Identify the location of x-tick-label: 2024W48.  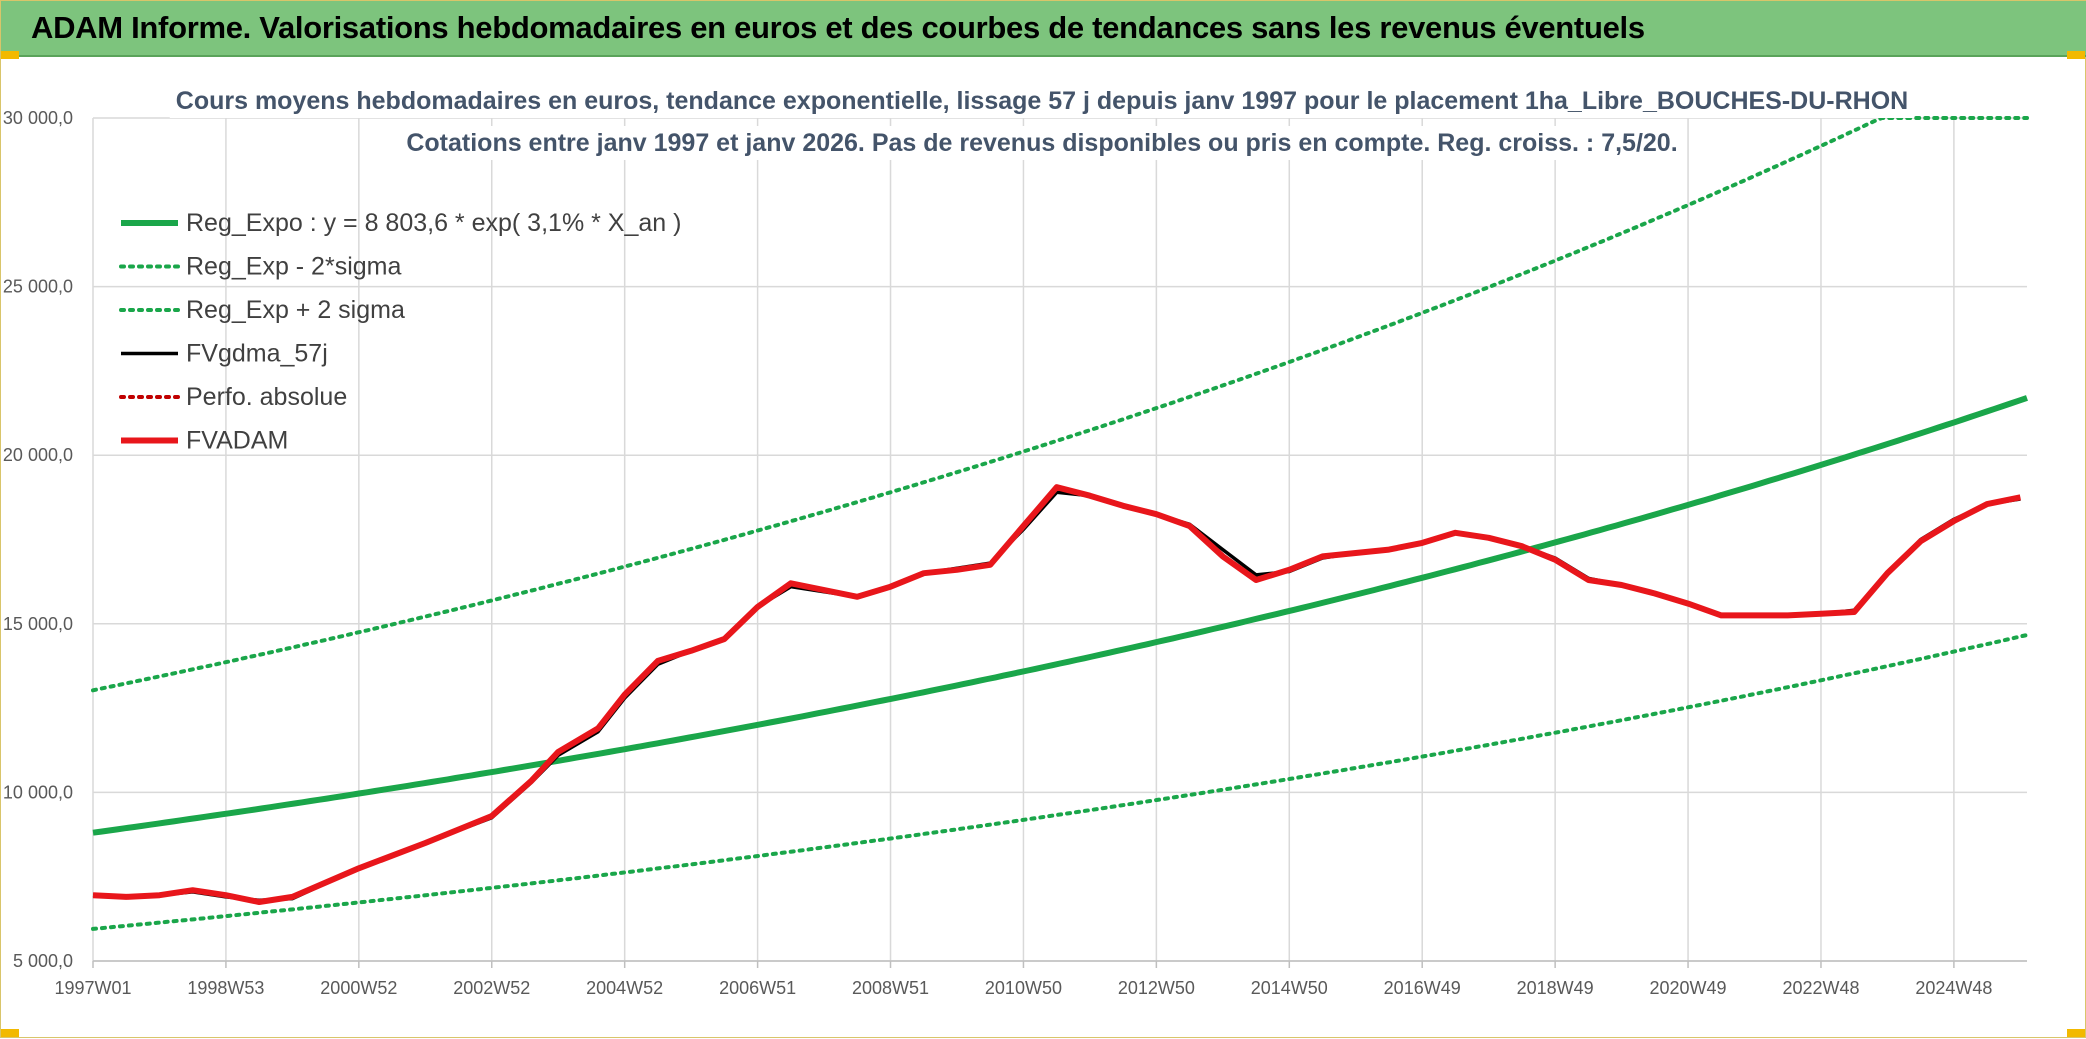
(1953, 988).